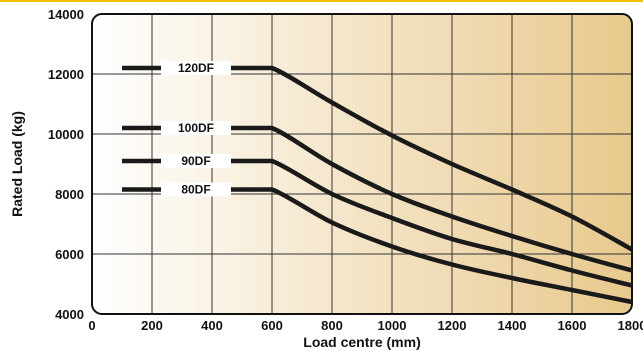  What do you see at coordinates (66, 164) in the screenshot?
I see `y-axis-ticks: 4000 6000 8000 10000 12000 14000` at bounding box center [66, 164].